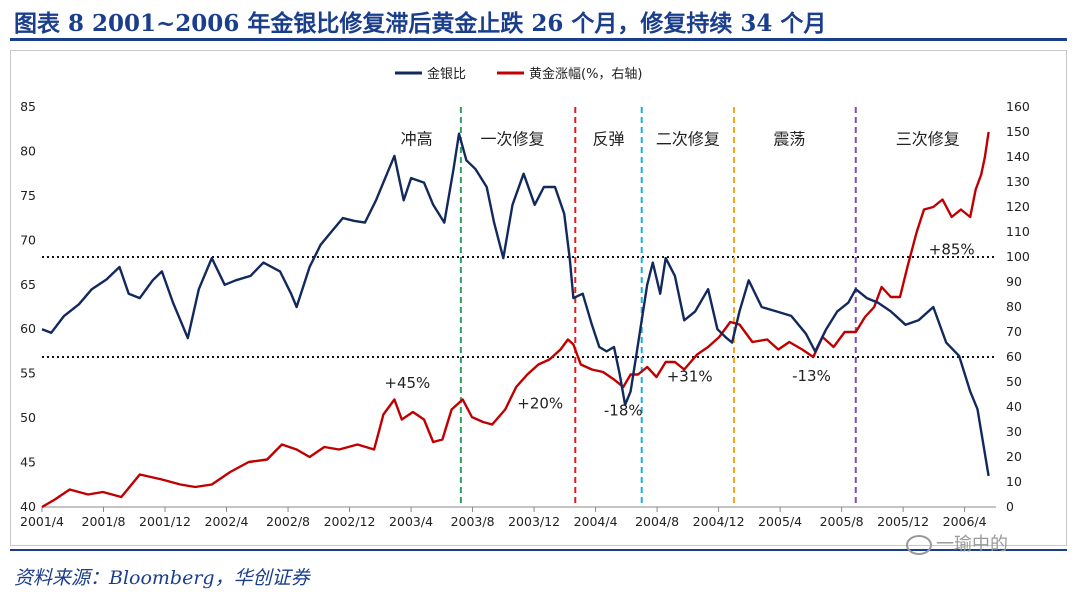 Image resolution: width=1080 pixels, height=593 pixels. I want to click on x-tick-label: 2001/4, so click(42, 521).